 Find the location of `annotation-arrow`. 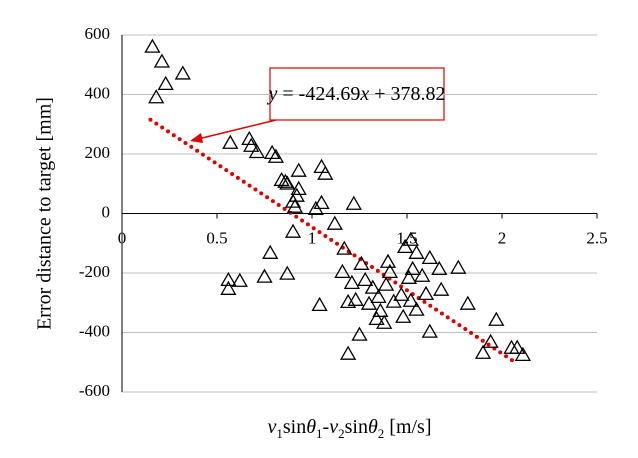

annotation-arrow is located at coordinates (237, 129).